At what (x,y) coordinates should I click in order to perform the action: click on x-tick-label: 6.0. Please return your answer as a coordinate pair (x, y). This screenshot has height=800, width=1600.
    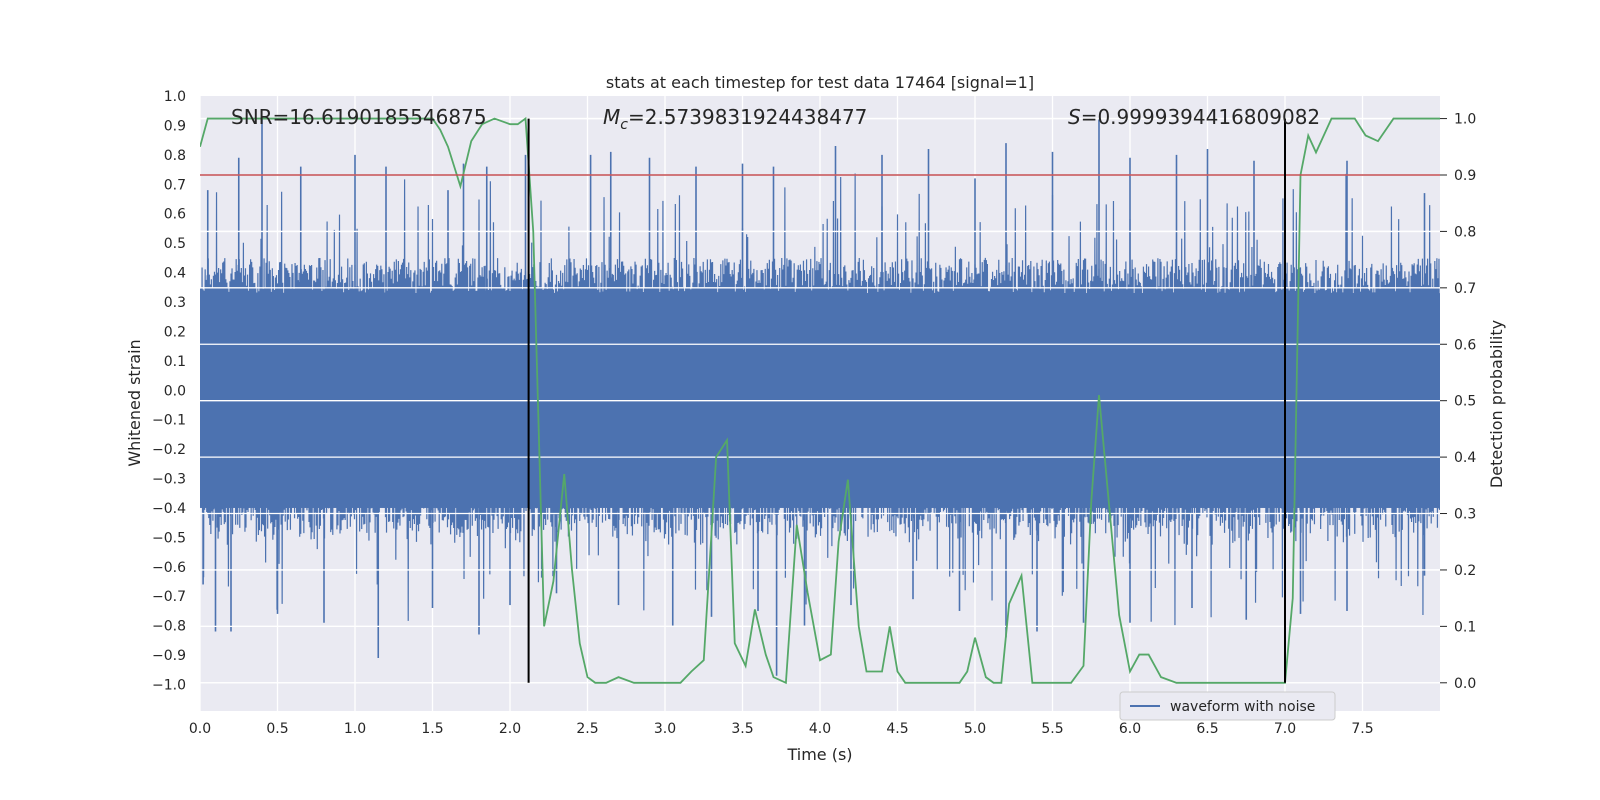
    Looking at the image, I should click on (1130, 729).